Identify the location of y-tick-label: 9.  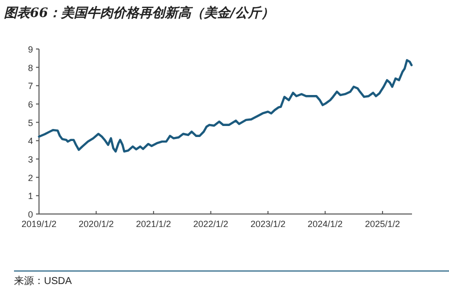
(30, 49).